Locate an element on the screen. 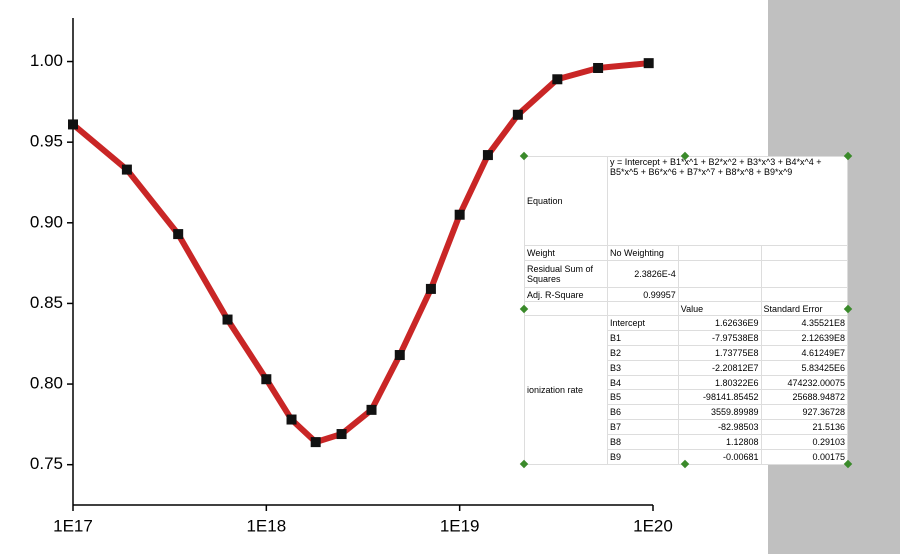  row: Weight No Weighting is located at coordinates (686, 253).